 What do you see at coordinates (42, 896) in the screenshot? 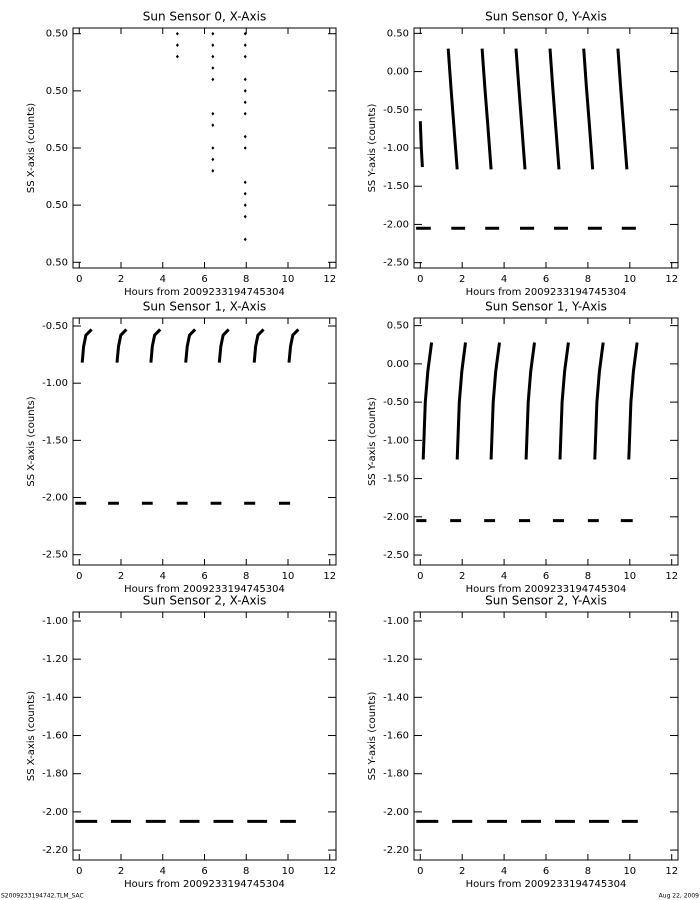
I see `footer-file: S2009233194742.TLM_SAC` at bounding box center [42, 896].